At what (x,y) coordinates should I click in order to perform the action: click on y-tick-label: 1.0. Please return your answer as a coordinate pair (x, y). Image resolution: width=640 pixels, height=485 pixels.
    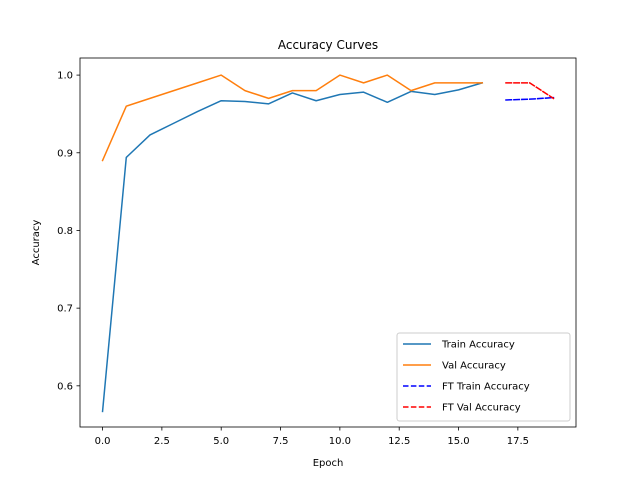
    Looking at the image, I should click on (65, 76).